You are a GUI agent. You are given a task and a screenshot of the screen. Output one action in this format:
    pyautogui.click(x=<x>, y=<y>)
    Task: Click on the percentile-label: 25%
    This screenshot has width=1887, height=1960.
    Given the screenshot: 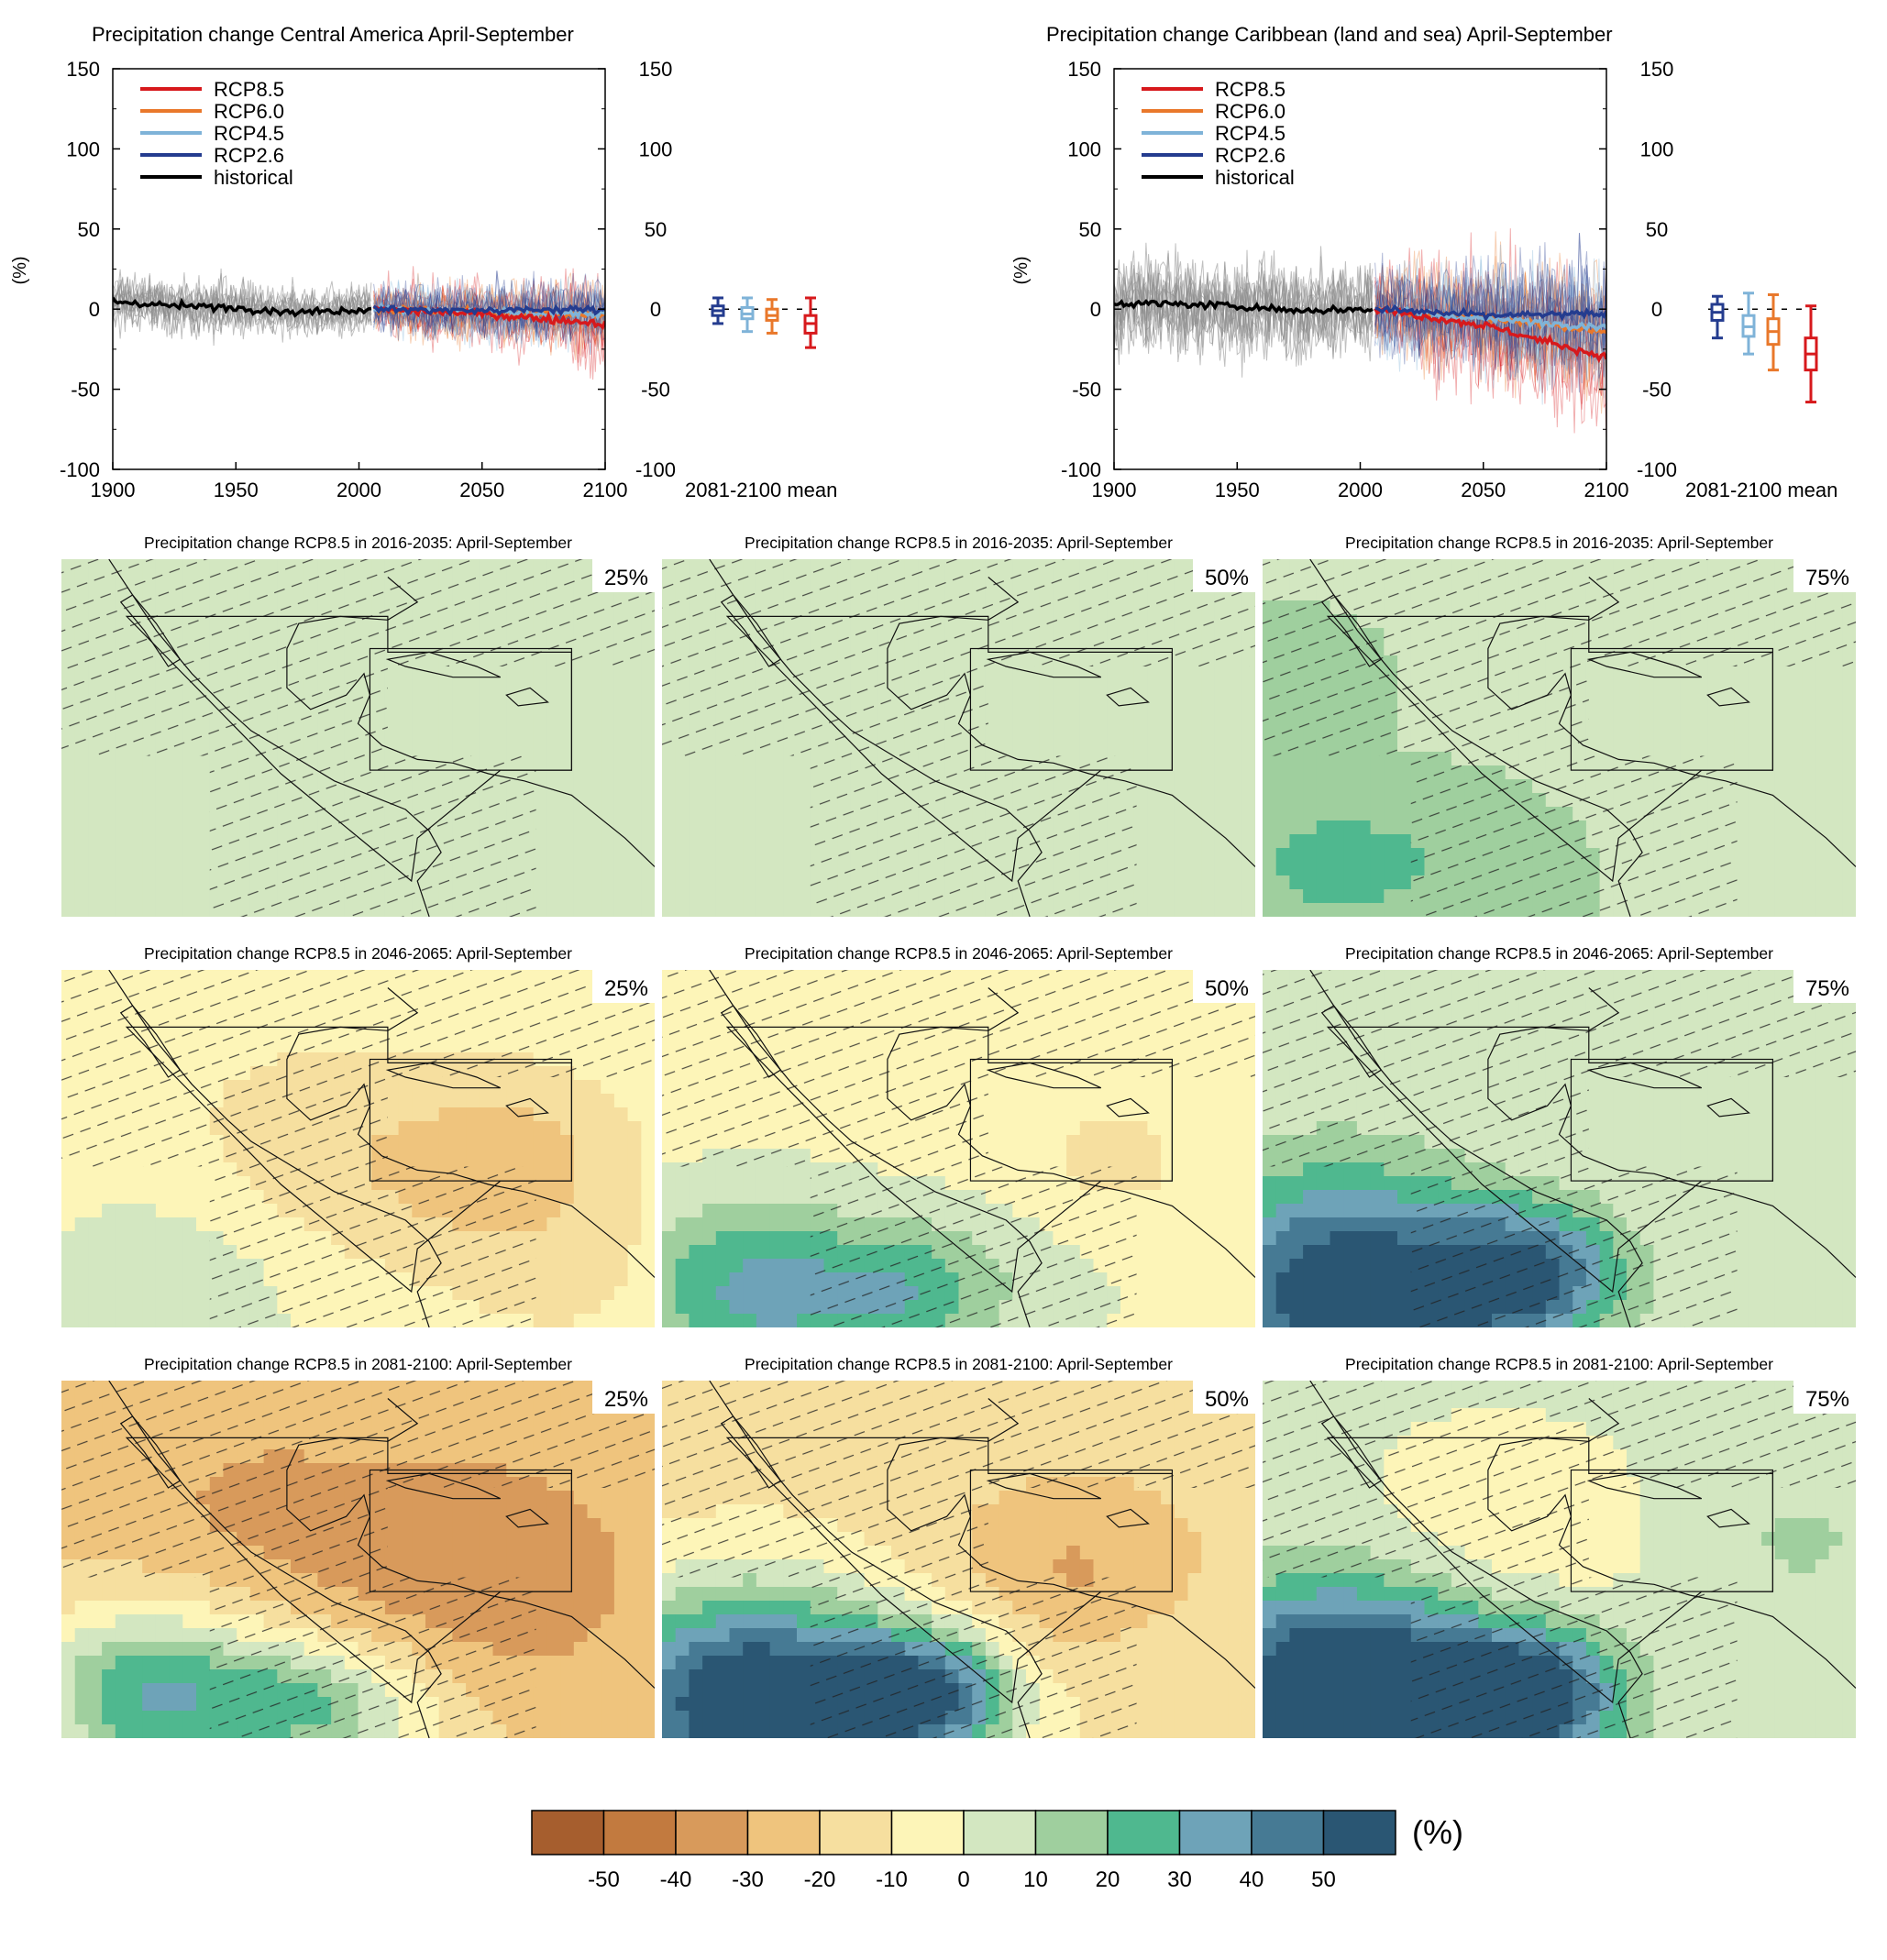 What is the action you would take?
    pyautogui.click(x=626, y=989)
    